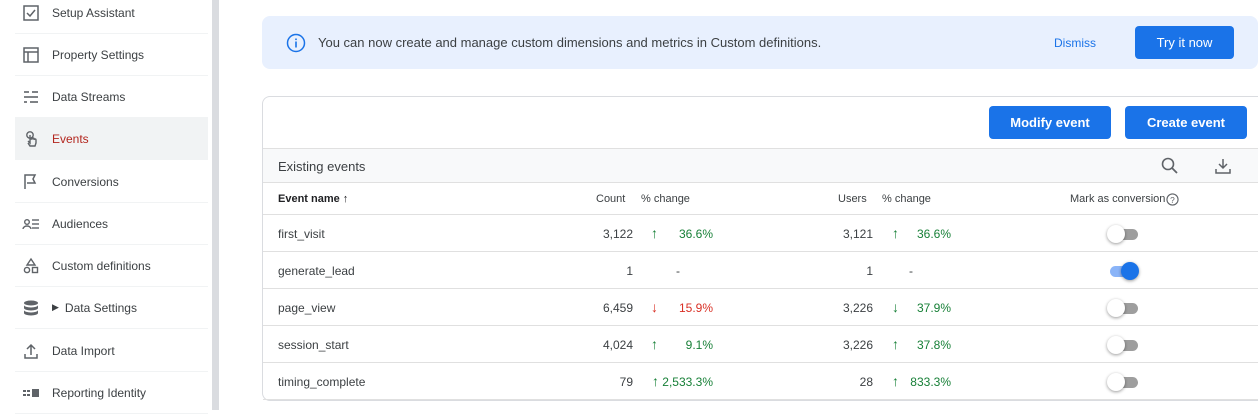  Describe the element at coordinates (933, 308) in the screenshot. I see `users-change: 37.9%` at that location.